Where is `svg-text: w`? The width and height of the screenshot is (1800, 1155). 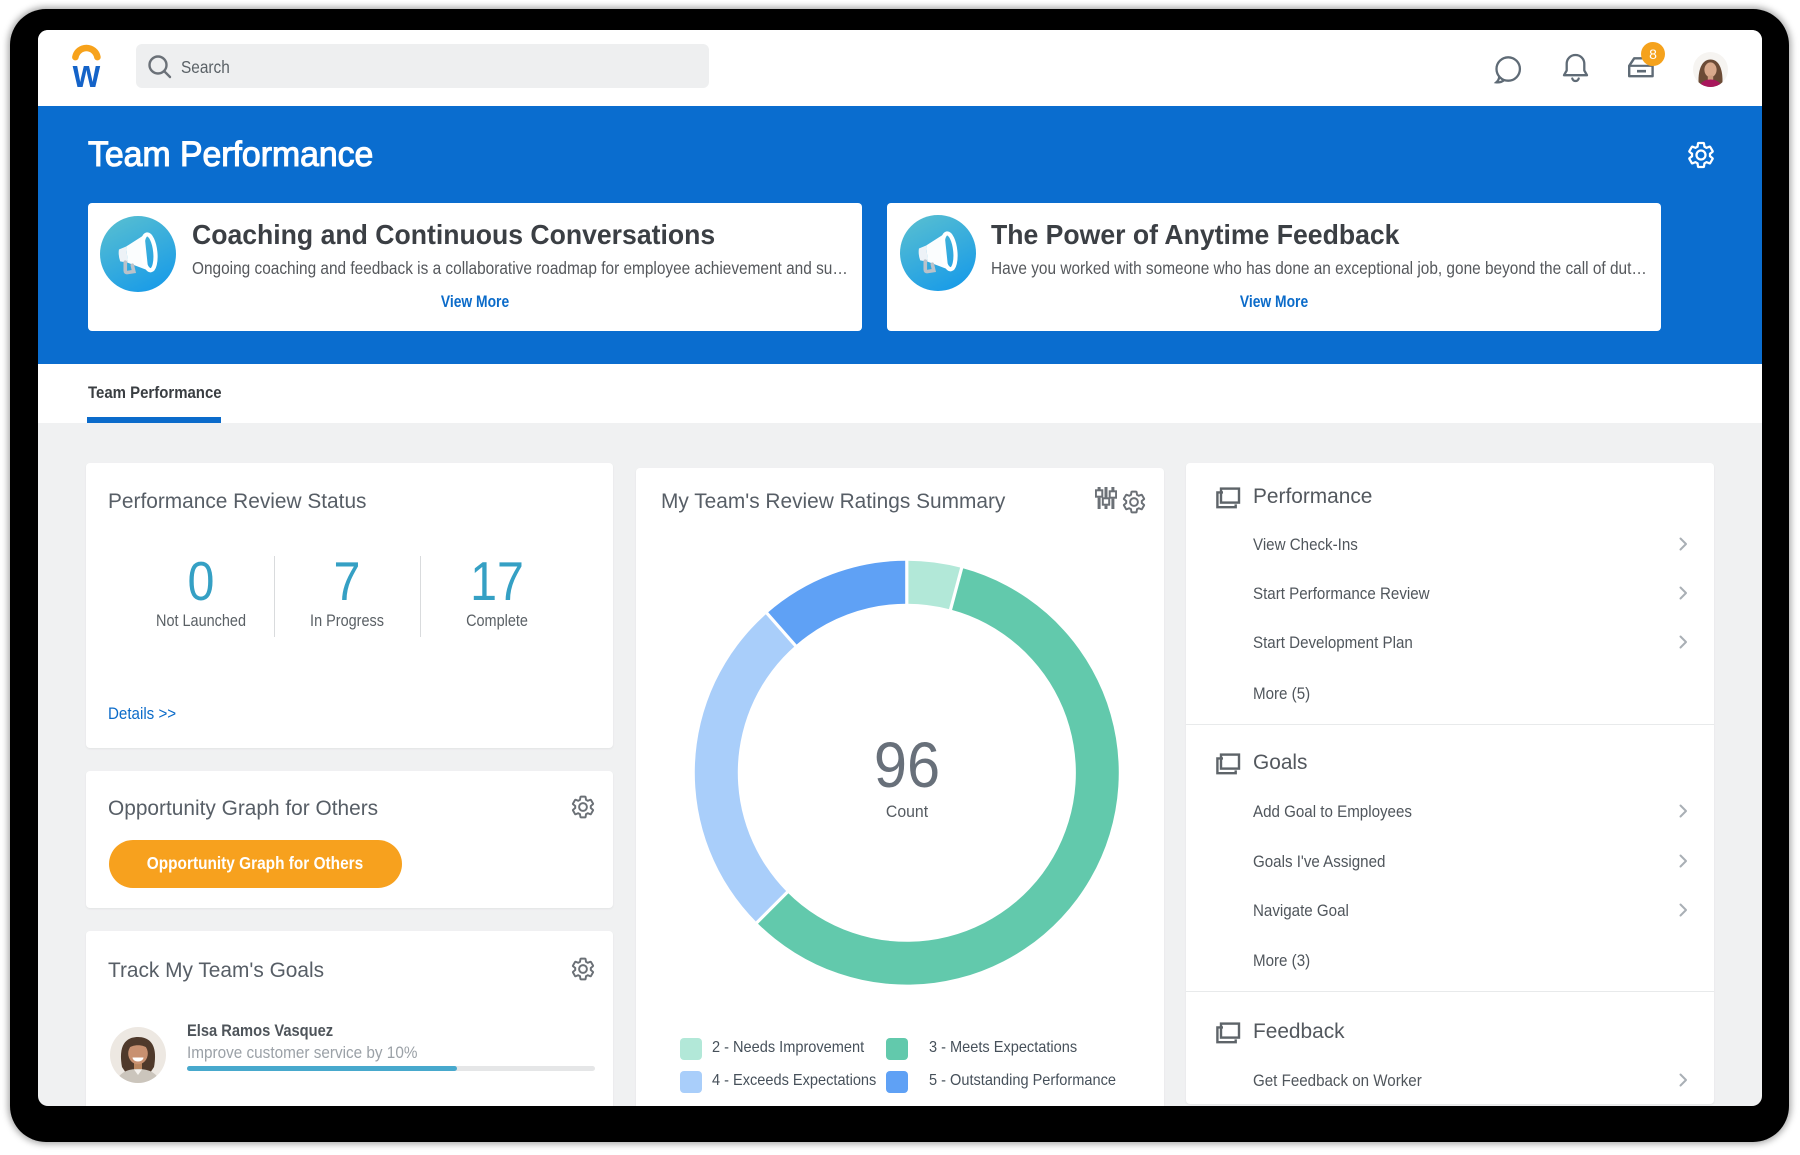 svg-text: w is located at coordinates (86, 71).